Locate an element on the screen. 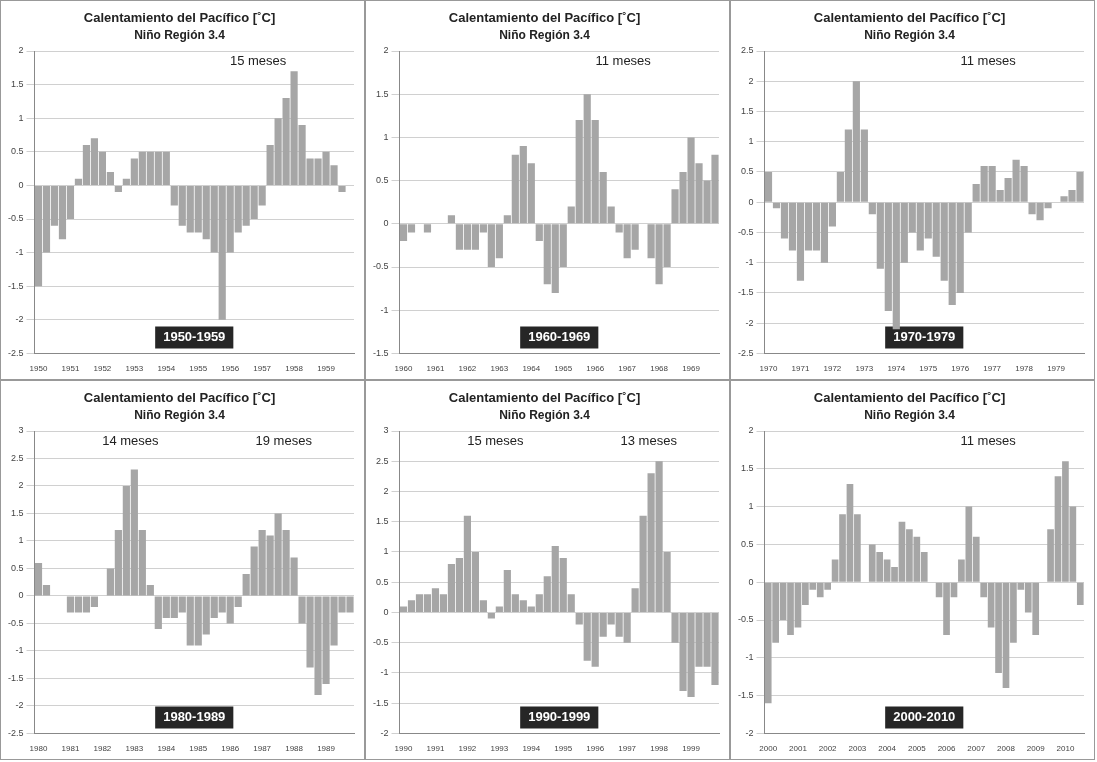 This screenshot has height=762, width=1097. x-tick-label: 2000 is located at coordinates (768, 749).